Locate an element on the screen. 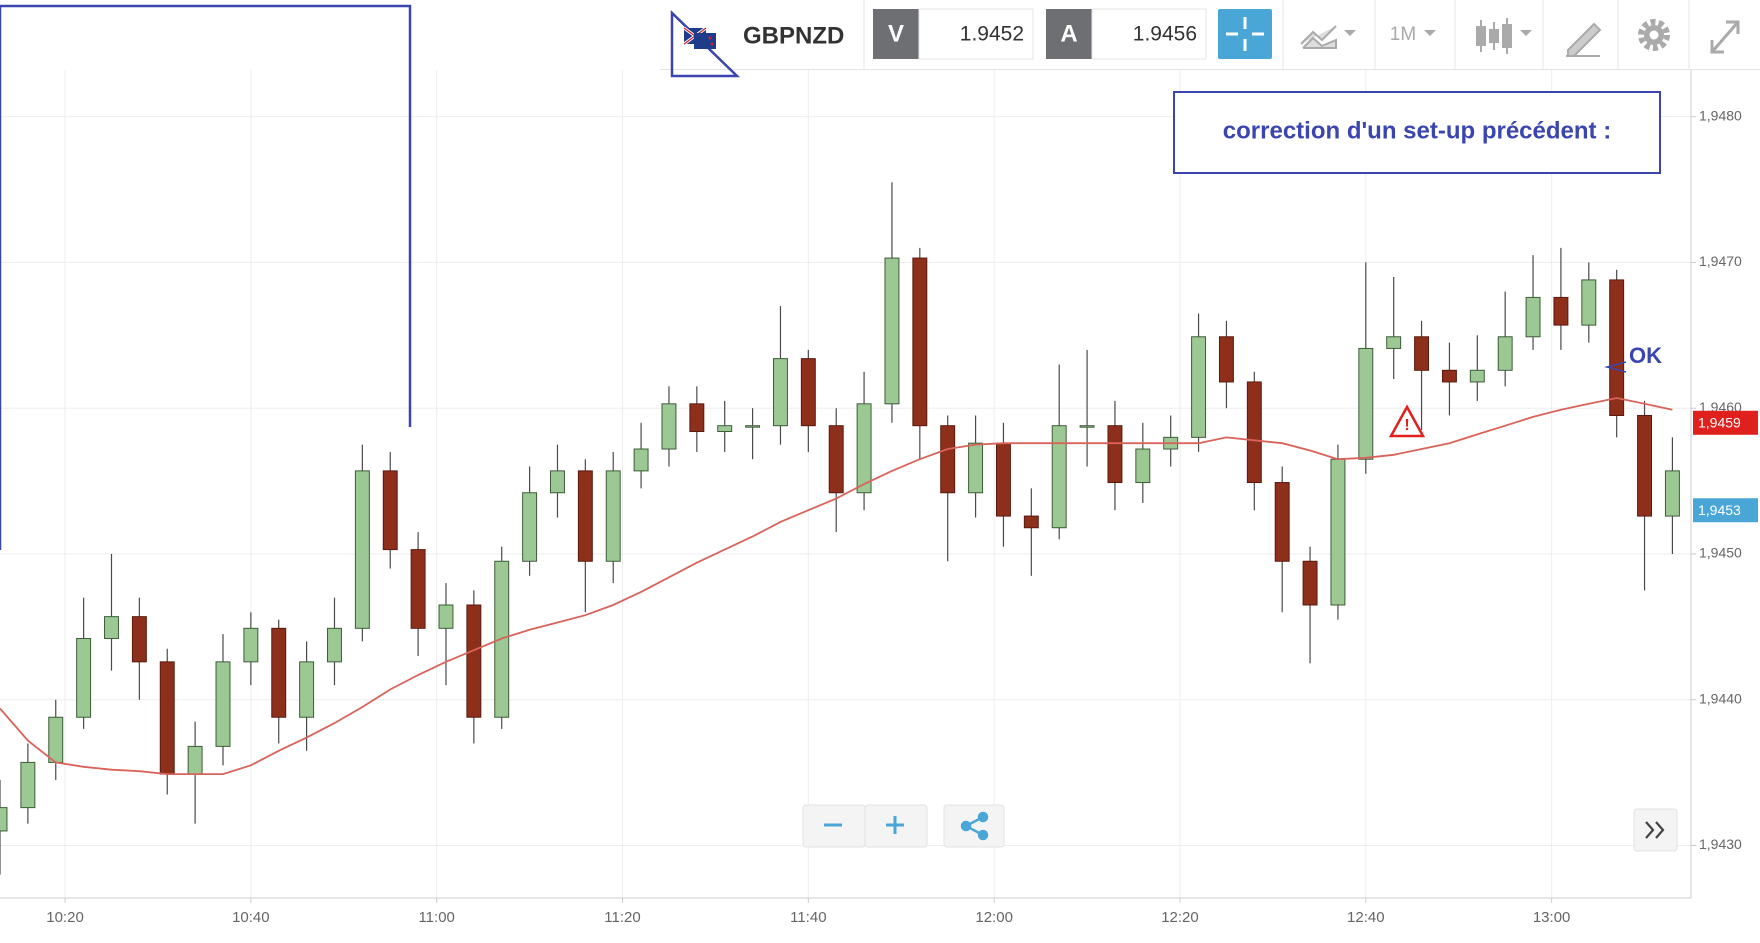 The image size is (1760, 943). buy-price: 1.9456 is located at coordinates (1165, 34).